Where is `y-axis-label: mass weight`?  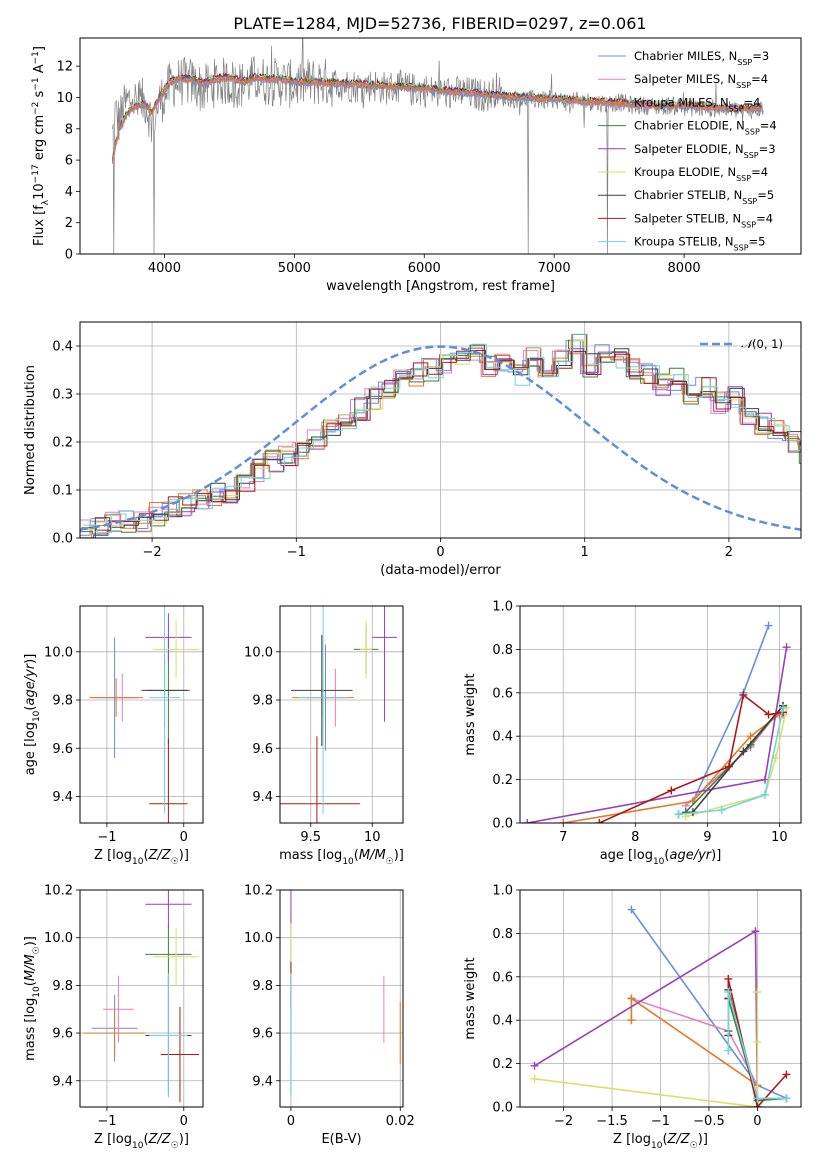
y-axis-label: mass weight is located at coordinates (470, 998).